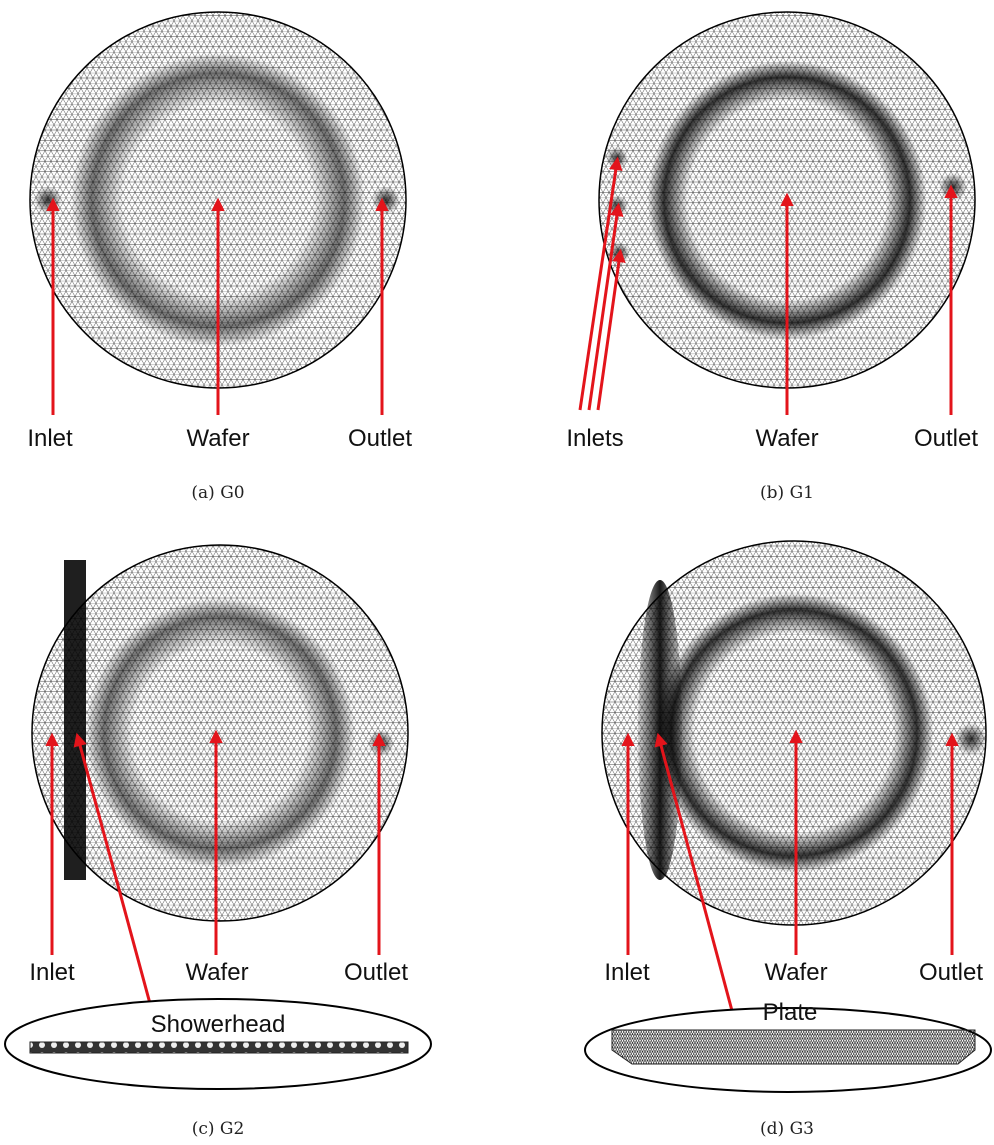 Image resolution: width=994 pixels, height=1145 pixels. I want to click on g3-plate-arrow, so click(695, 877).